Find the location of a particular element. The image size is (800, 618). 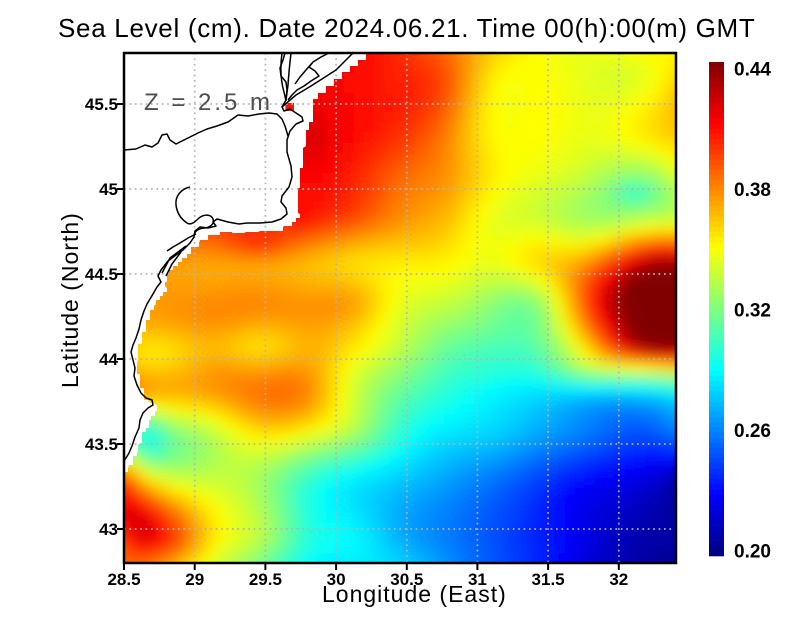

svg-text: 43 is located at coordinates (108, 529).